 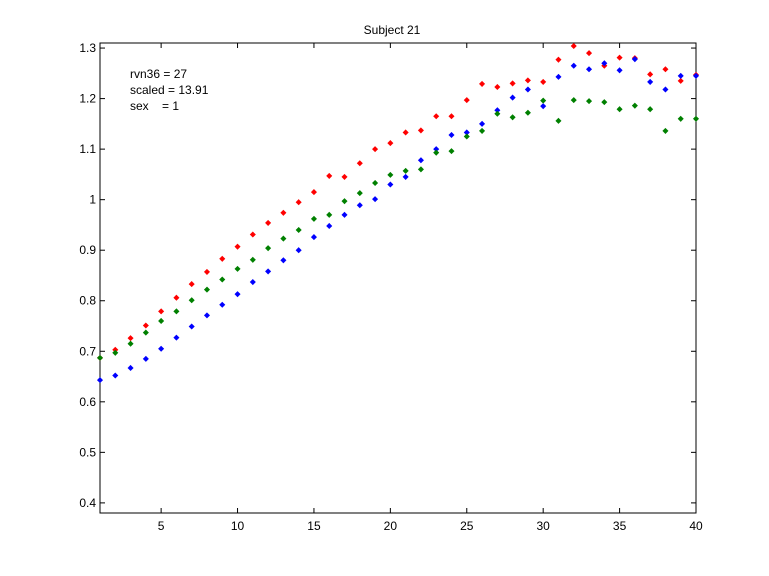 I want to click on chart-title: Subject 21, so click(x=392, y=30).